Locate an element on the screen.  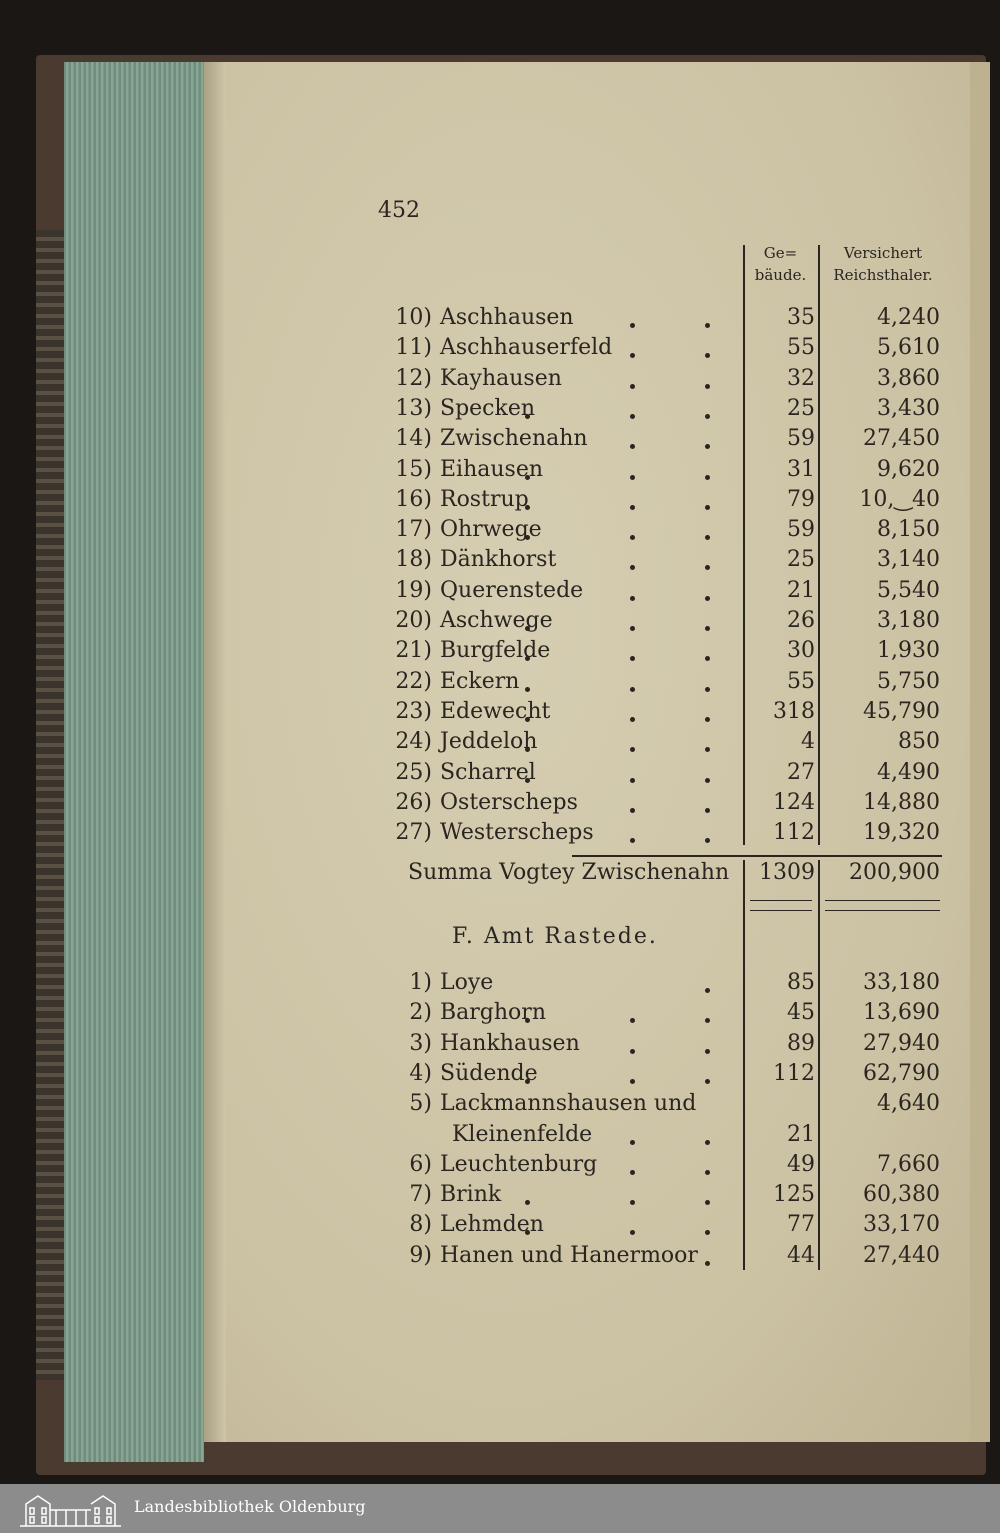
gebaude-count: 4 is located at coordinates (808, 742).